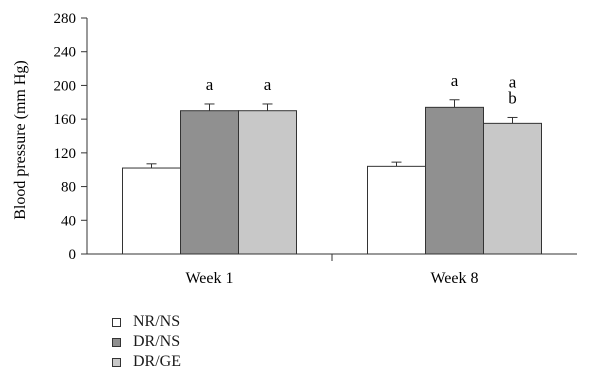  What do you see at coordinates (454, 278) in the screenshot?
I see `x-category-label: Week 8` at bounding box center [454, 278].